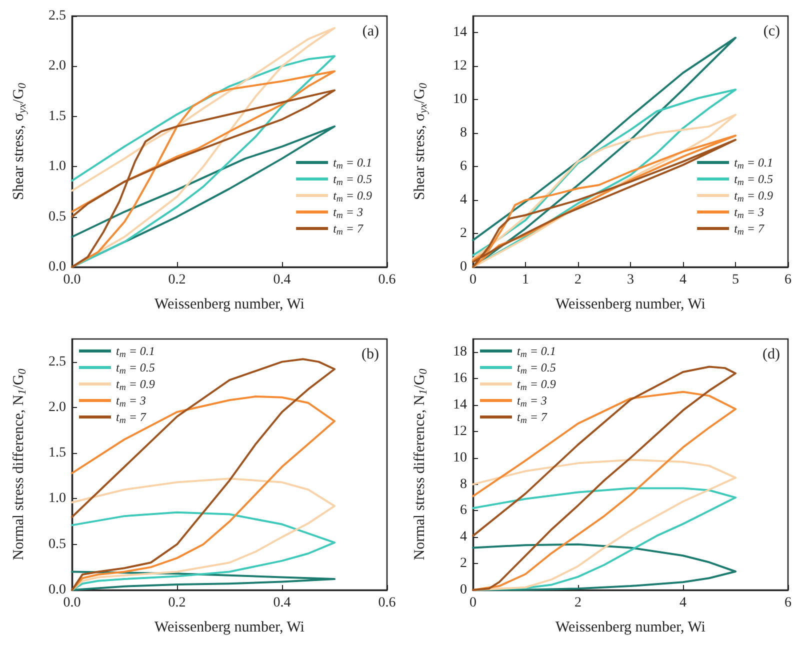 The image size is (802, 646). Describe the element at coordinates (735, 280) in the screenshot. I see `x-tick-label: 5` at that location.